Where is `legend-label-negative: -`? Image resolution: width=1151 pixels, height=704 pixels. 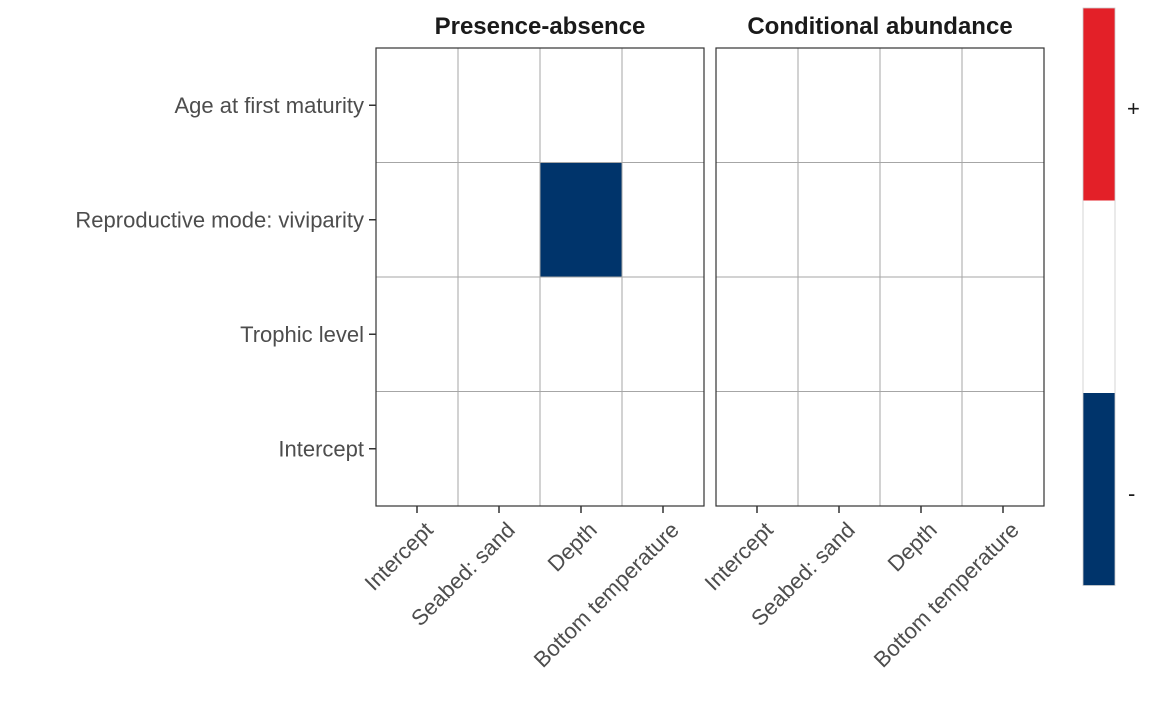
legend-label-negative: - is located at coordinates (1131, 493).